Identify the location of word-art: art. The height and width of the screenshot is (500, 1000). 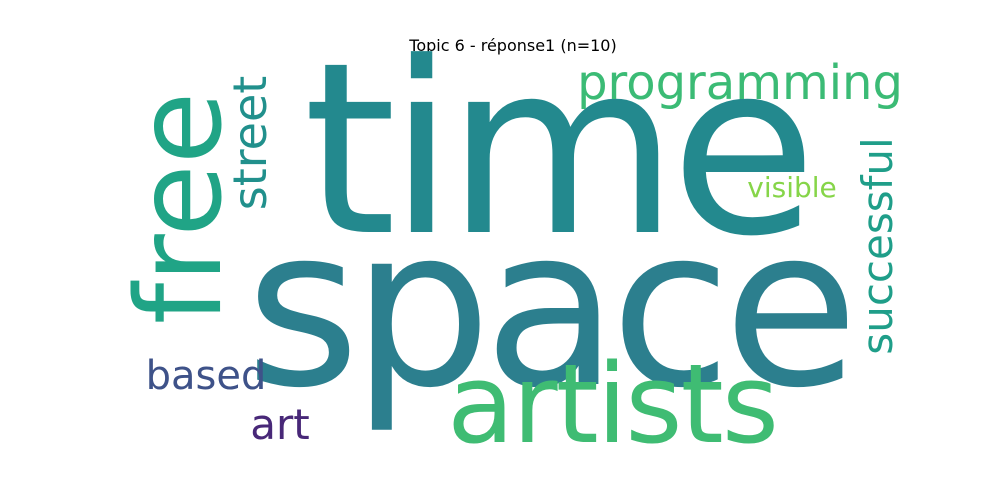
(279, 424).